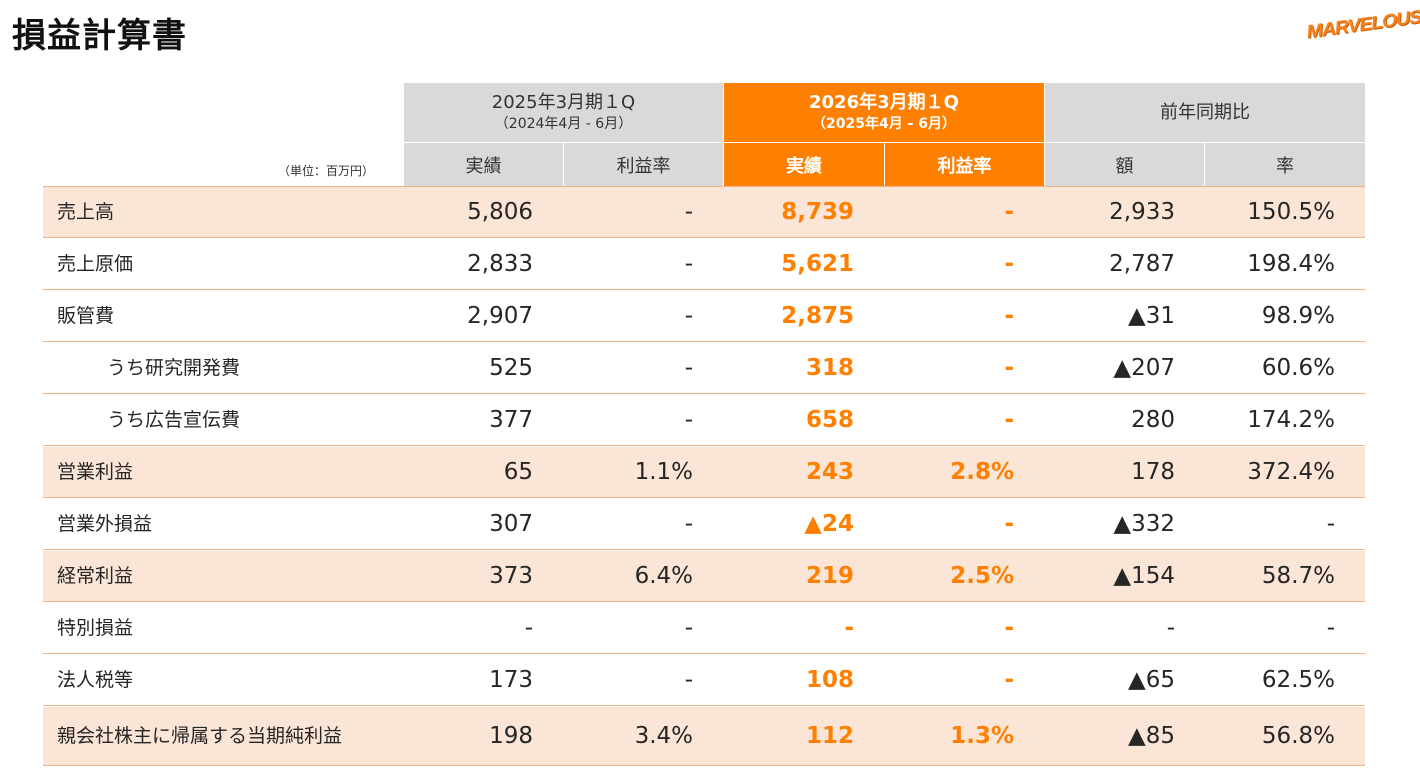  What do you see at coordinates (884, 102) in the screenshot?
I see `header-cur-line1: 2026年3月期１Q` at bounding box center [884, 102].